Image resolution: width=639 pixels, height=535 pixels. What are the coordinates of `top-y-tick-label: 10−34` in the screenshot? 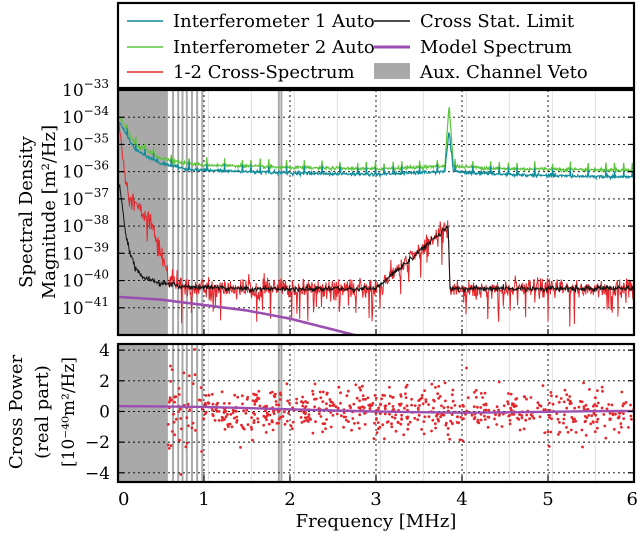 It's located at (85, 116).